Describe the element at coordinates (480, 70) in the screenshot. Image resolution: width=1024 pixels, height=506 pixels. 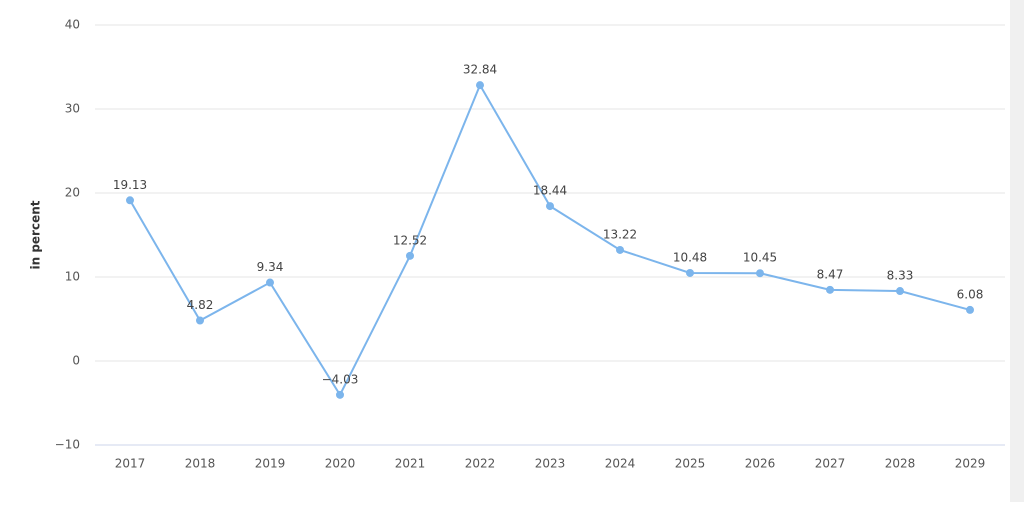
I see `data-label: 32.84` at that location.